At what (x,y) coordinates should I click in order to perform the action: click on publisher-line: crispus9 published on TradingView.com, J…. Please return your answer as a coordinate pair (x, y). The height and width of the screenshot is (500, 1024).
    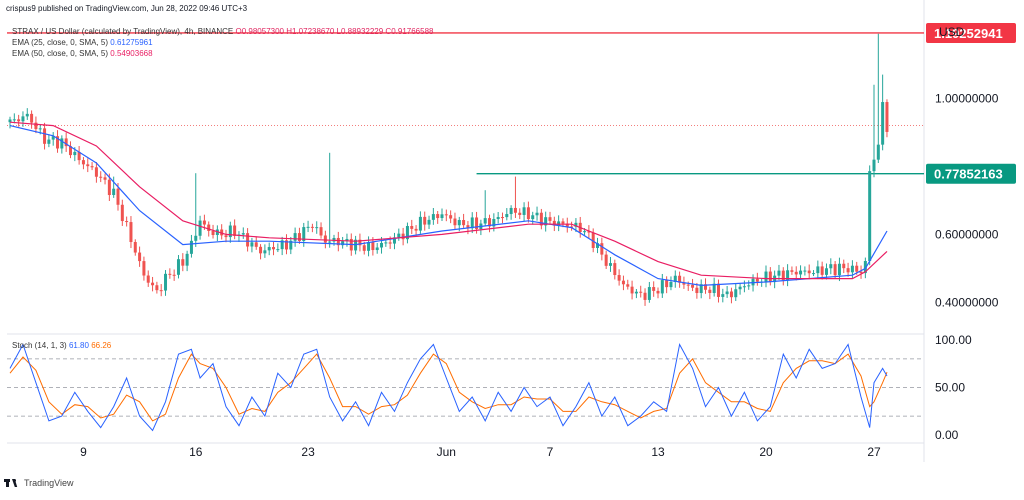
    Looking at the image, I should click on (126, 9).